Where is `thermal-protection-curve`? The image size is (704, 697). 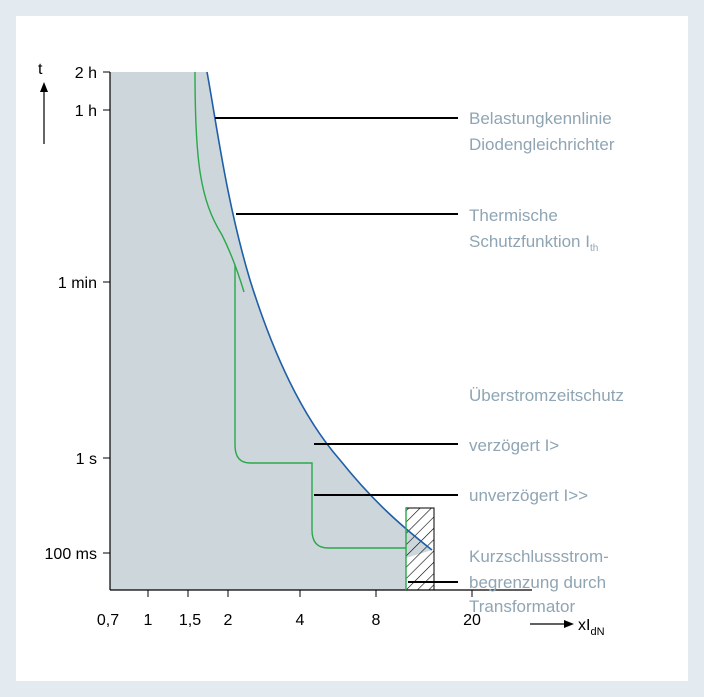
thermal-protection-curve is located at coordinates (219, 182).